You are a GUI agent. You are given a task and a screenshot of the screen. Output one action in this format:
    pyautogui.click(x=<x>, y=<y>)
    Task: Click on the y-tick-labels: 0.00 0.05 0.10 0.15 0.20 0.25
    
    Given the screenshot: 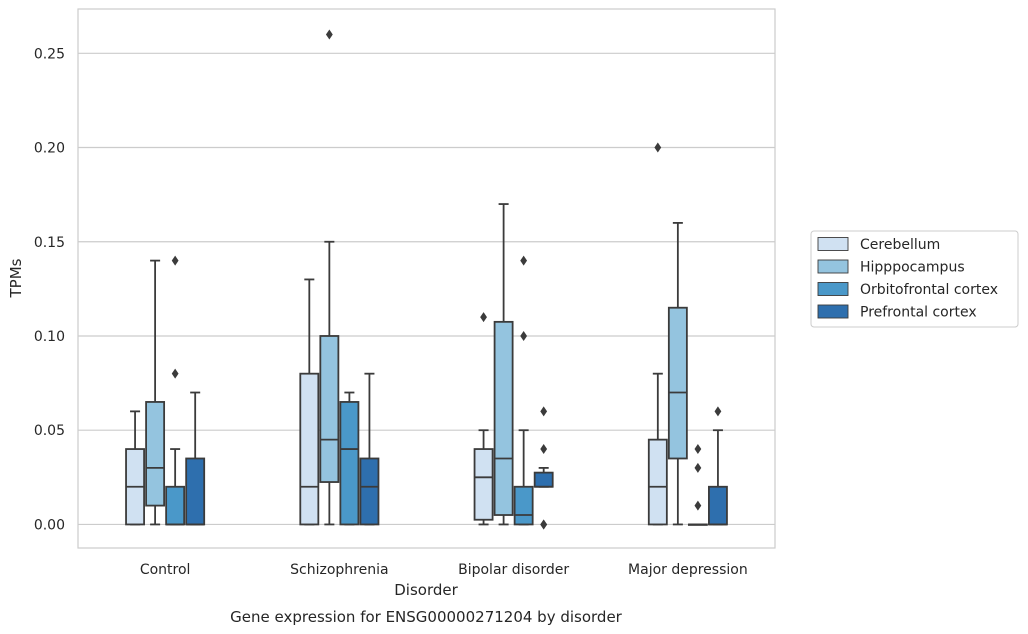 What is the action you would take?
    pyautogui.click(x=49, y=289)
    